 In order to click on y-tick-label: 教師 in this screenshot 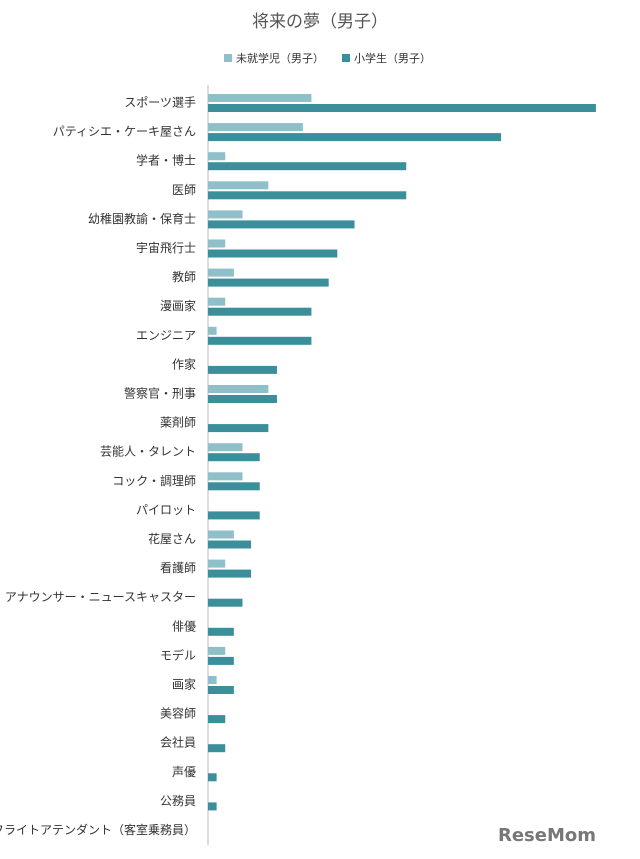, I will do `click(184, 276)`.